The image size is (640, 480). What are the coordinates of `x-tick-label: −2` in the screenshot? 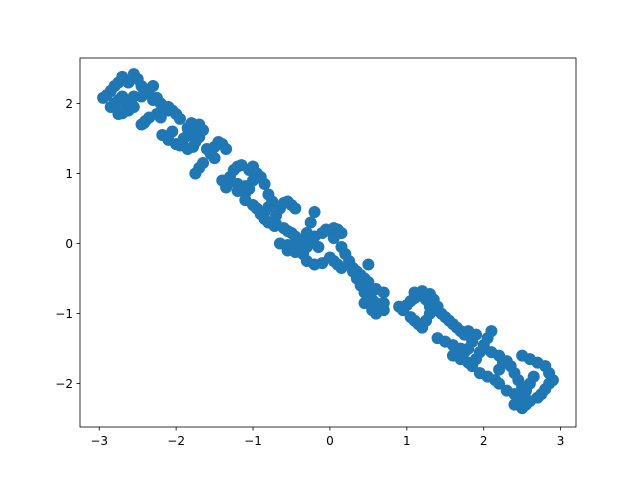 It's located at (176, 441).